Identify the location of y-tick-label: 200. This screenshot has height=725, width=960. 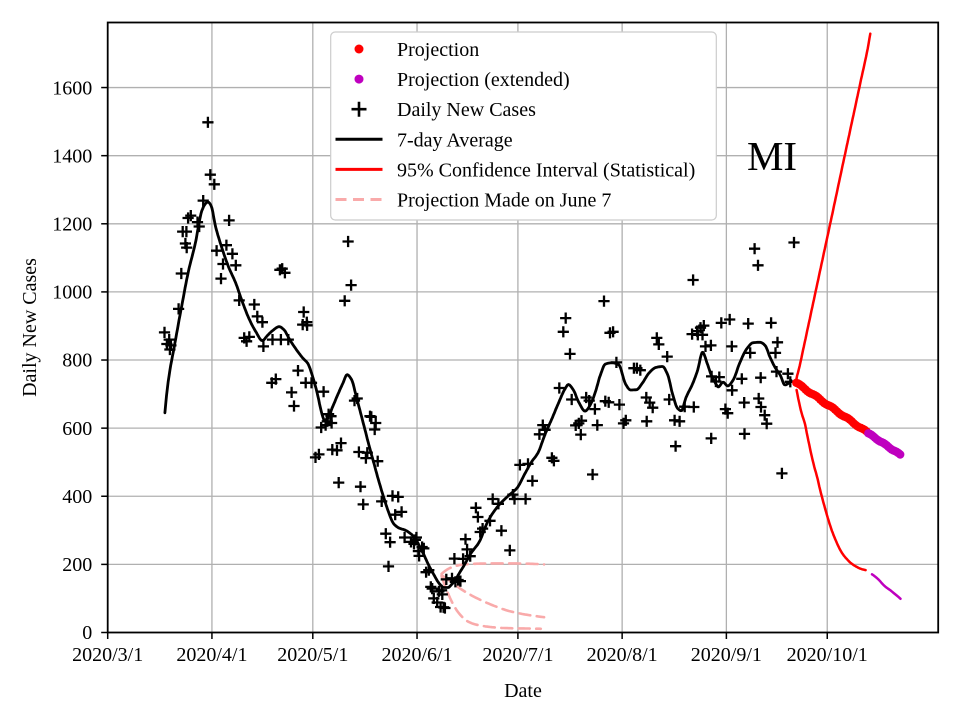
(77, 565).